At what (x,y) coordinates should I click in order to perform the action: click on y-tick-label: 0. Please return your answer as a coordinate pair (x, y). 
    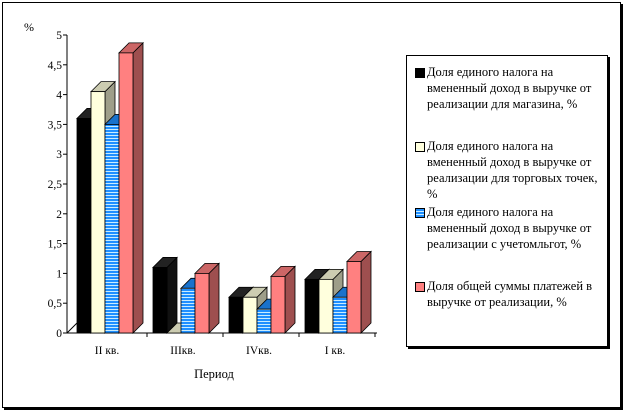
    Looking at the image, I should click on (59, 334).